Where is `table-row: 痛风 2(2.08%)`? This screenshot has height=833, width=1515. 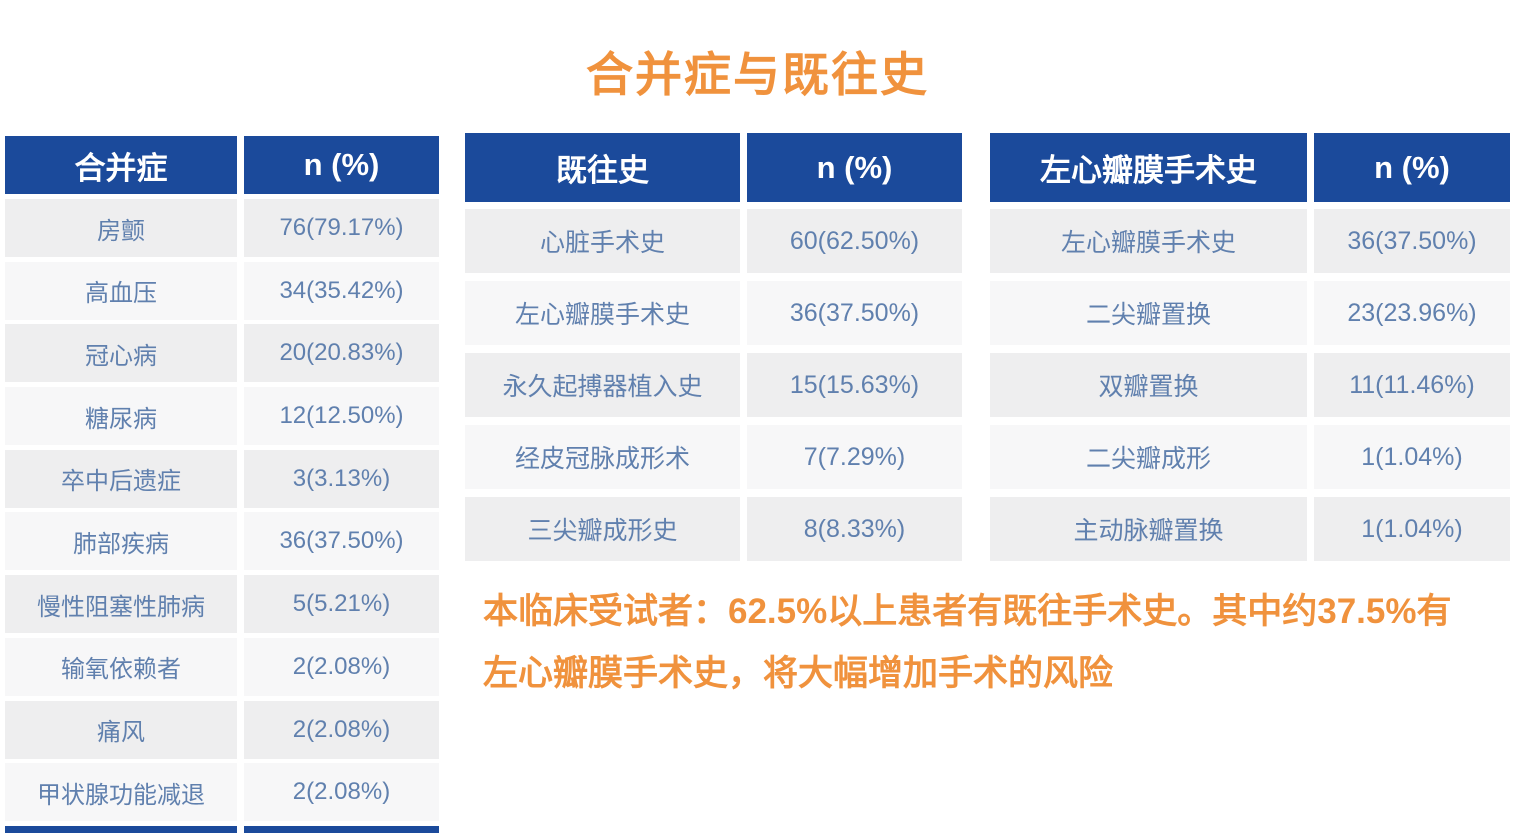 table-row: 痛风 2(2.08%) is located at coordinates (222, 729).